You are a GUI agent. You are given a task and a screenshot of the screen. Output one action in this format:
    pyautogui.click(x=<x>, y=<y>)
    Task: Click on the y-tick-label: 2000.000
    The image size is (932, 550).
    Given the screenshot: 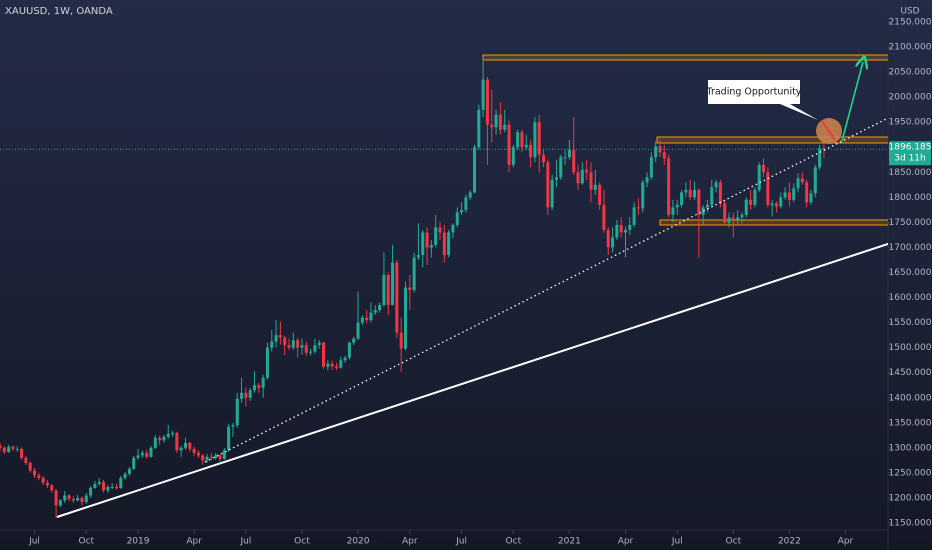 What is the action you would take?
    pyautogui.click(x=910, y=98)
    